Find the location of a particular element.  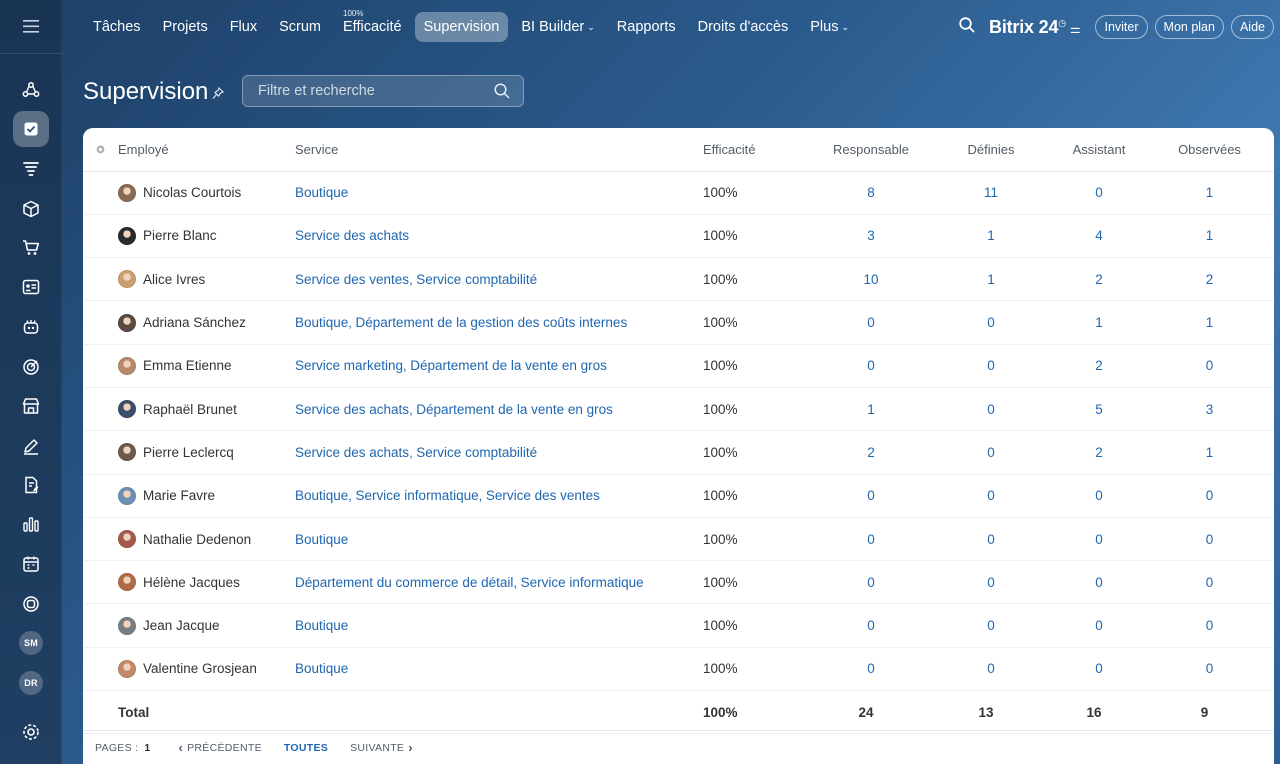

filter-search-box is located at coordinates (383, 91).